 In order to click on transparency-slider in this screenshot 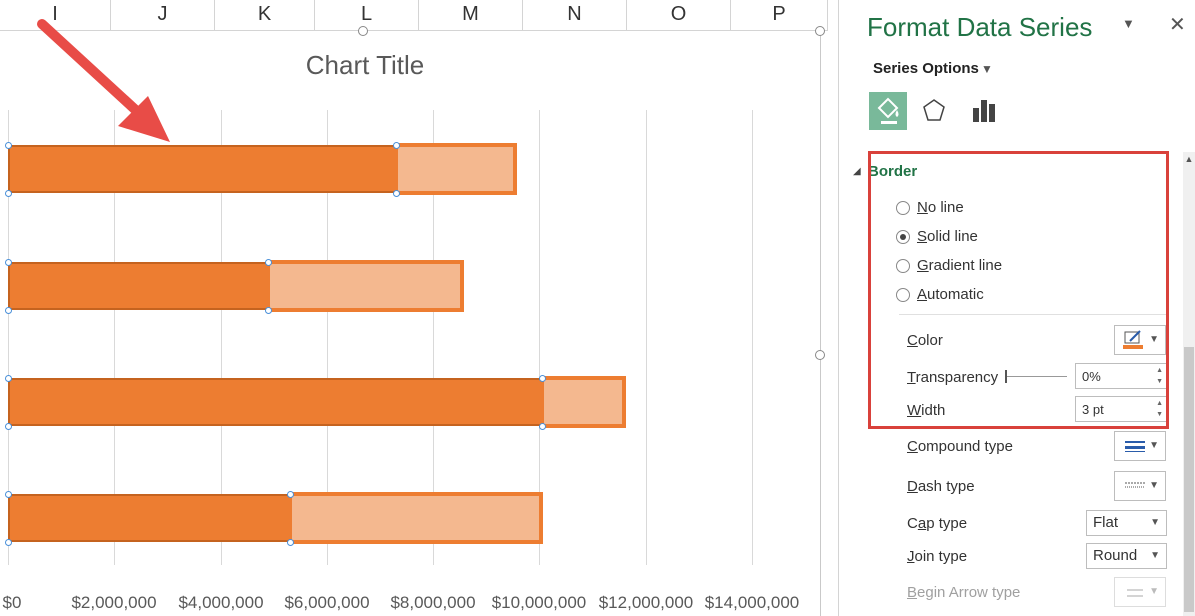, I will do `click(1036, 376)`.